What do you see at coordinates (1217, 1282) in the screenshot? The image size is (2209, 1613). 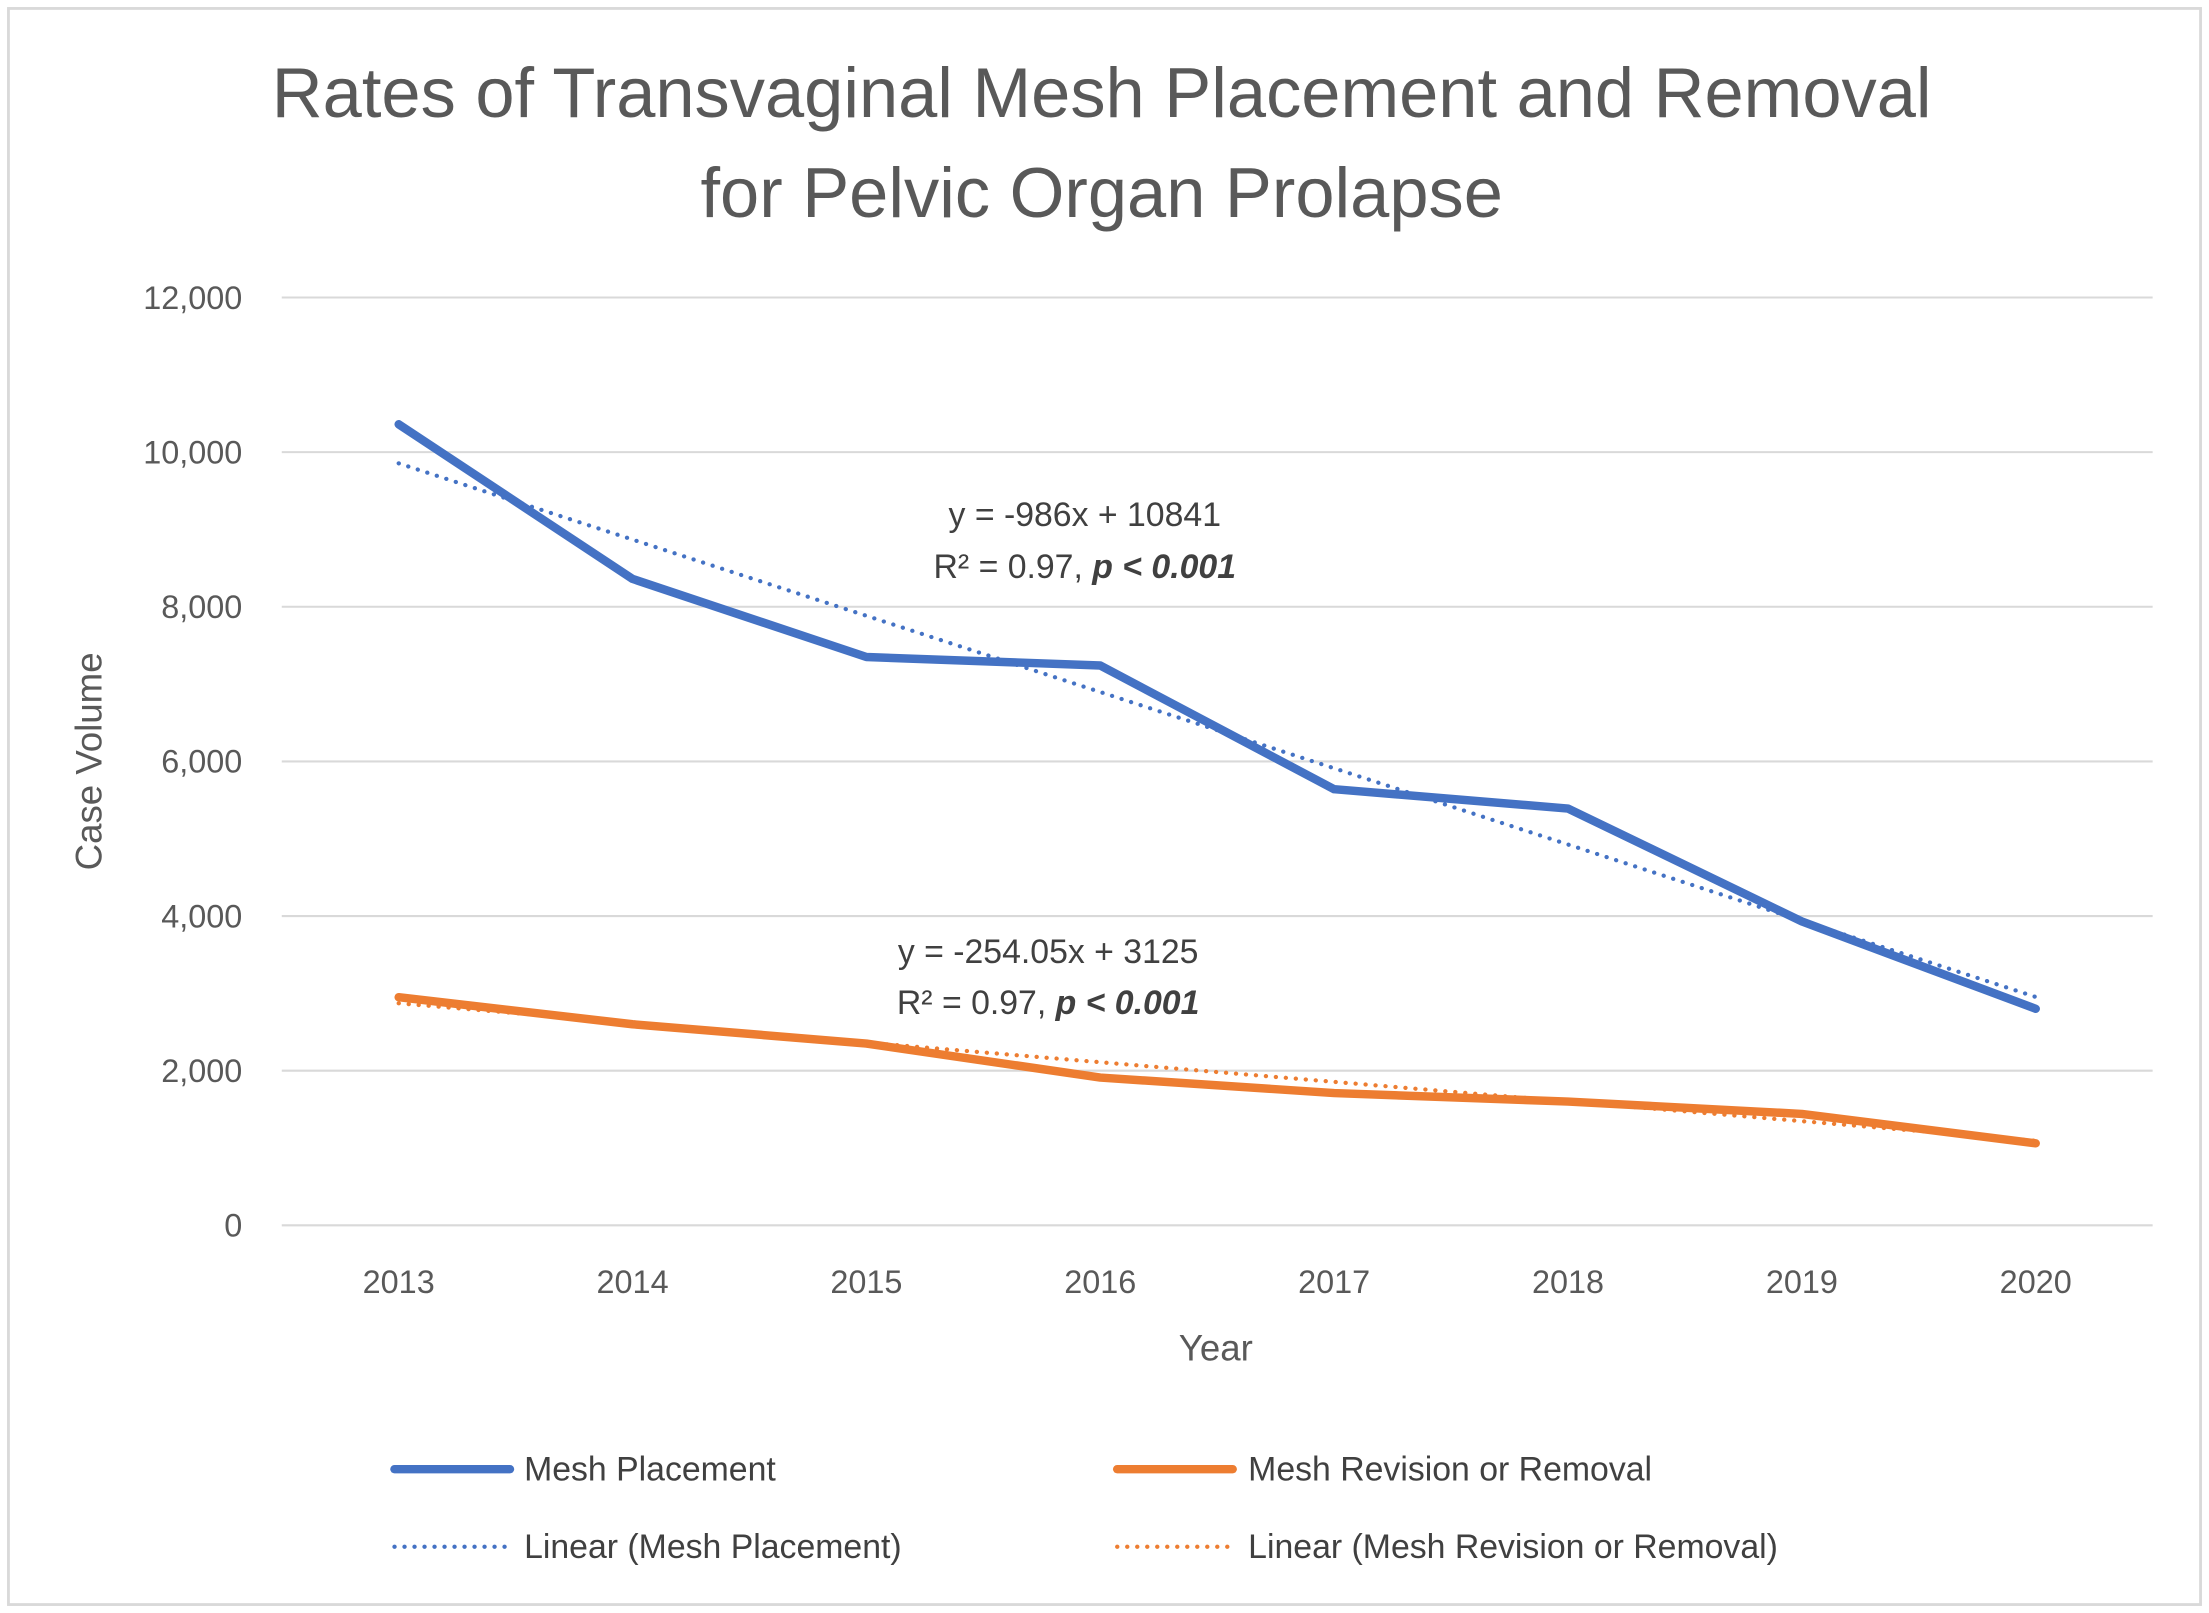 I see `x-tick-labels: 2013 2014 2015 2016 2017 2018 2019 2020` at bounding box center [1217, 1282].